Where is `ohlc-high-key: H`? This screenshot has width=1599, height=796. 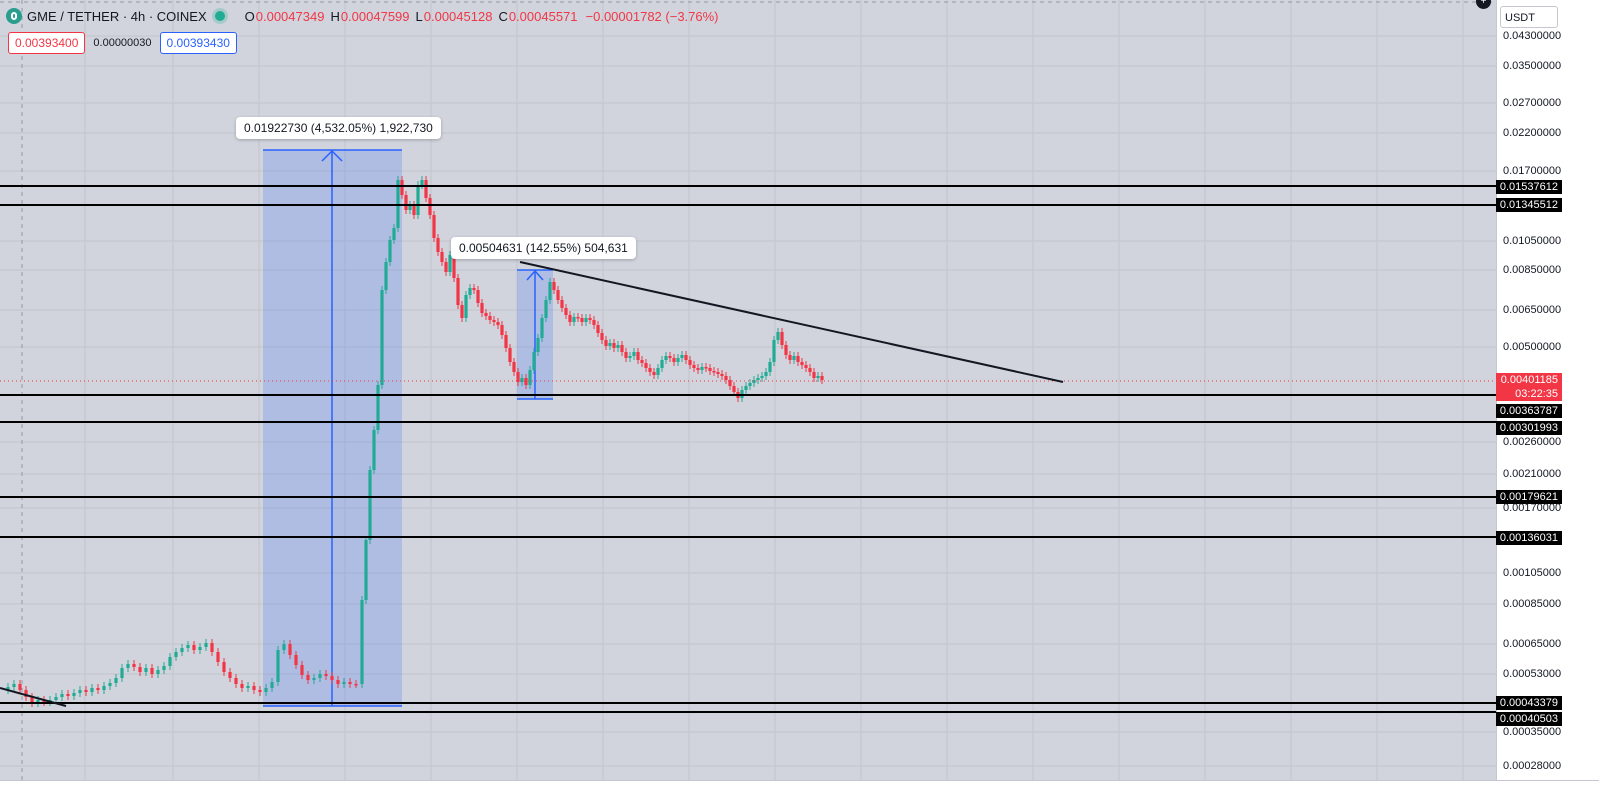 ohlc-high-key: H is located at coordinates (335, 16).